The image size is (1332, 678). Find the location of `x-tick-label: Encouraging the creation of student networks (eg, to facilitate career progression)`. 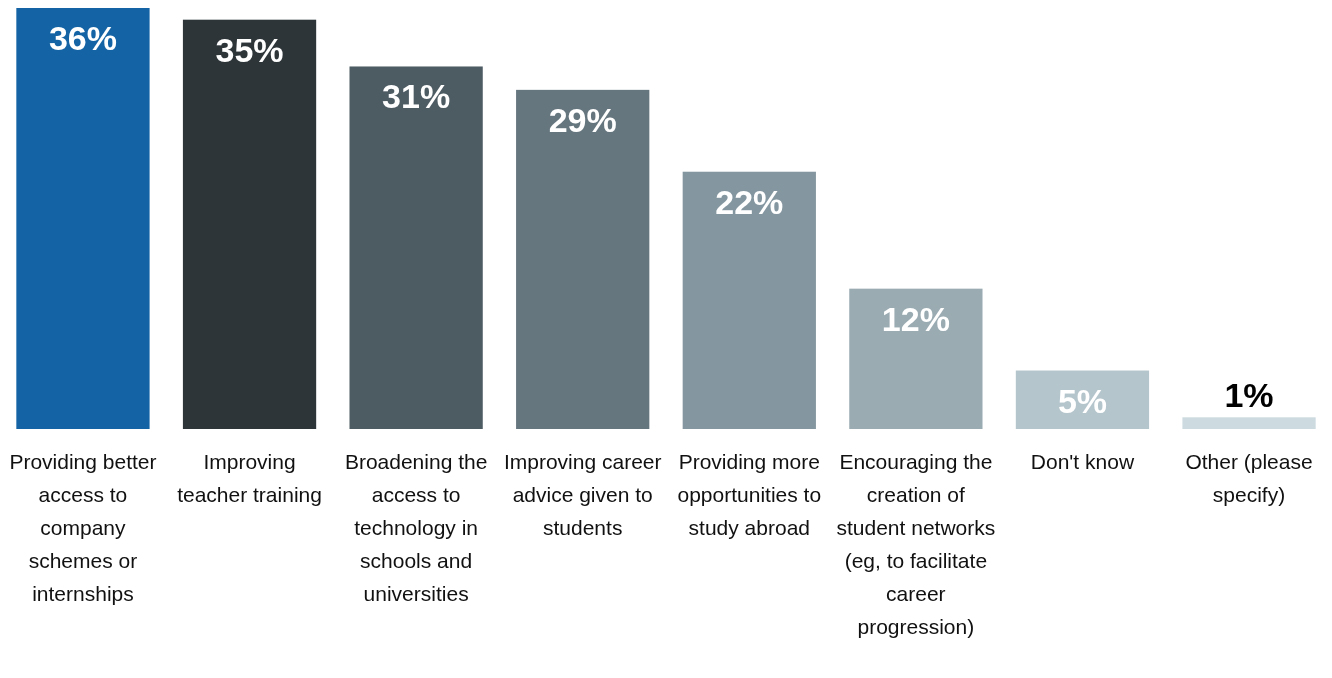

x-tick-label: Encouraging the creation of student networks (eg, to facilitate career progression) is located at coordinates (916, 544).